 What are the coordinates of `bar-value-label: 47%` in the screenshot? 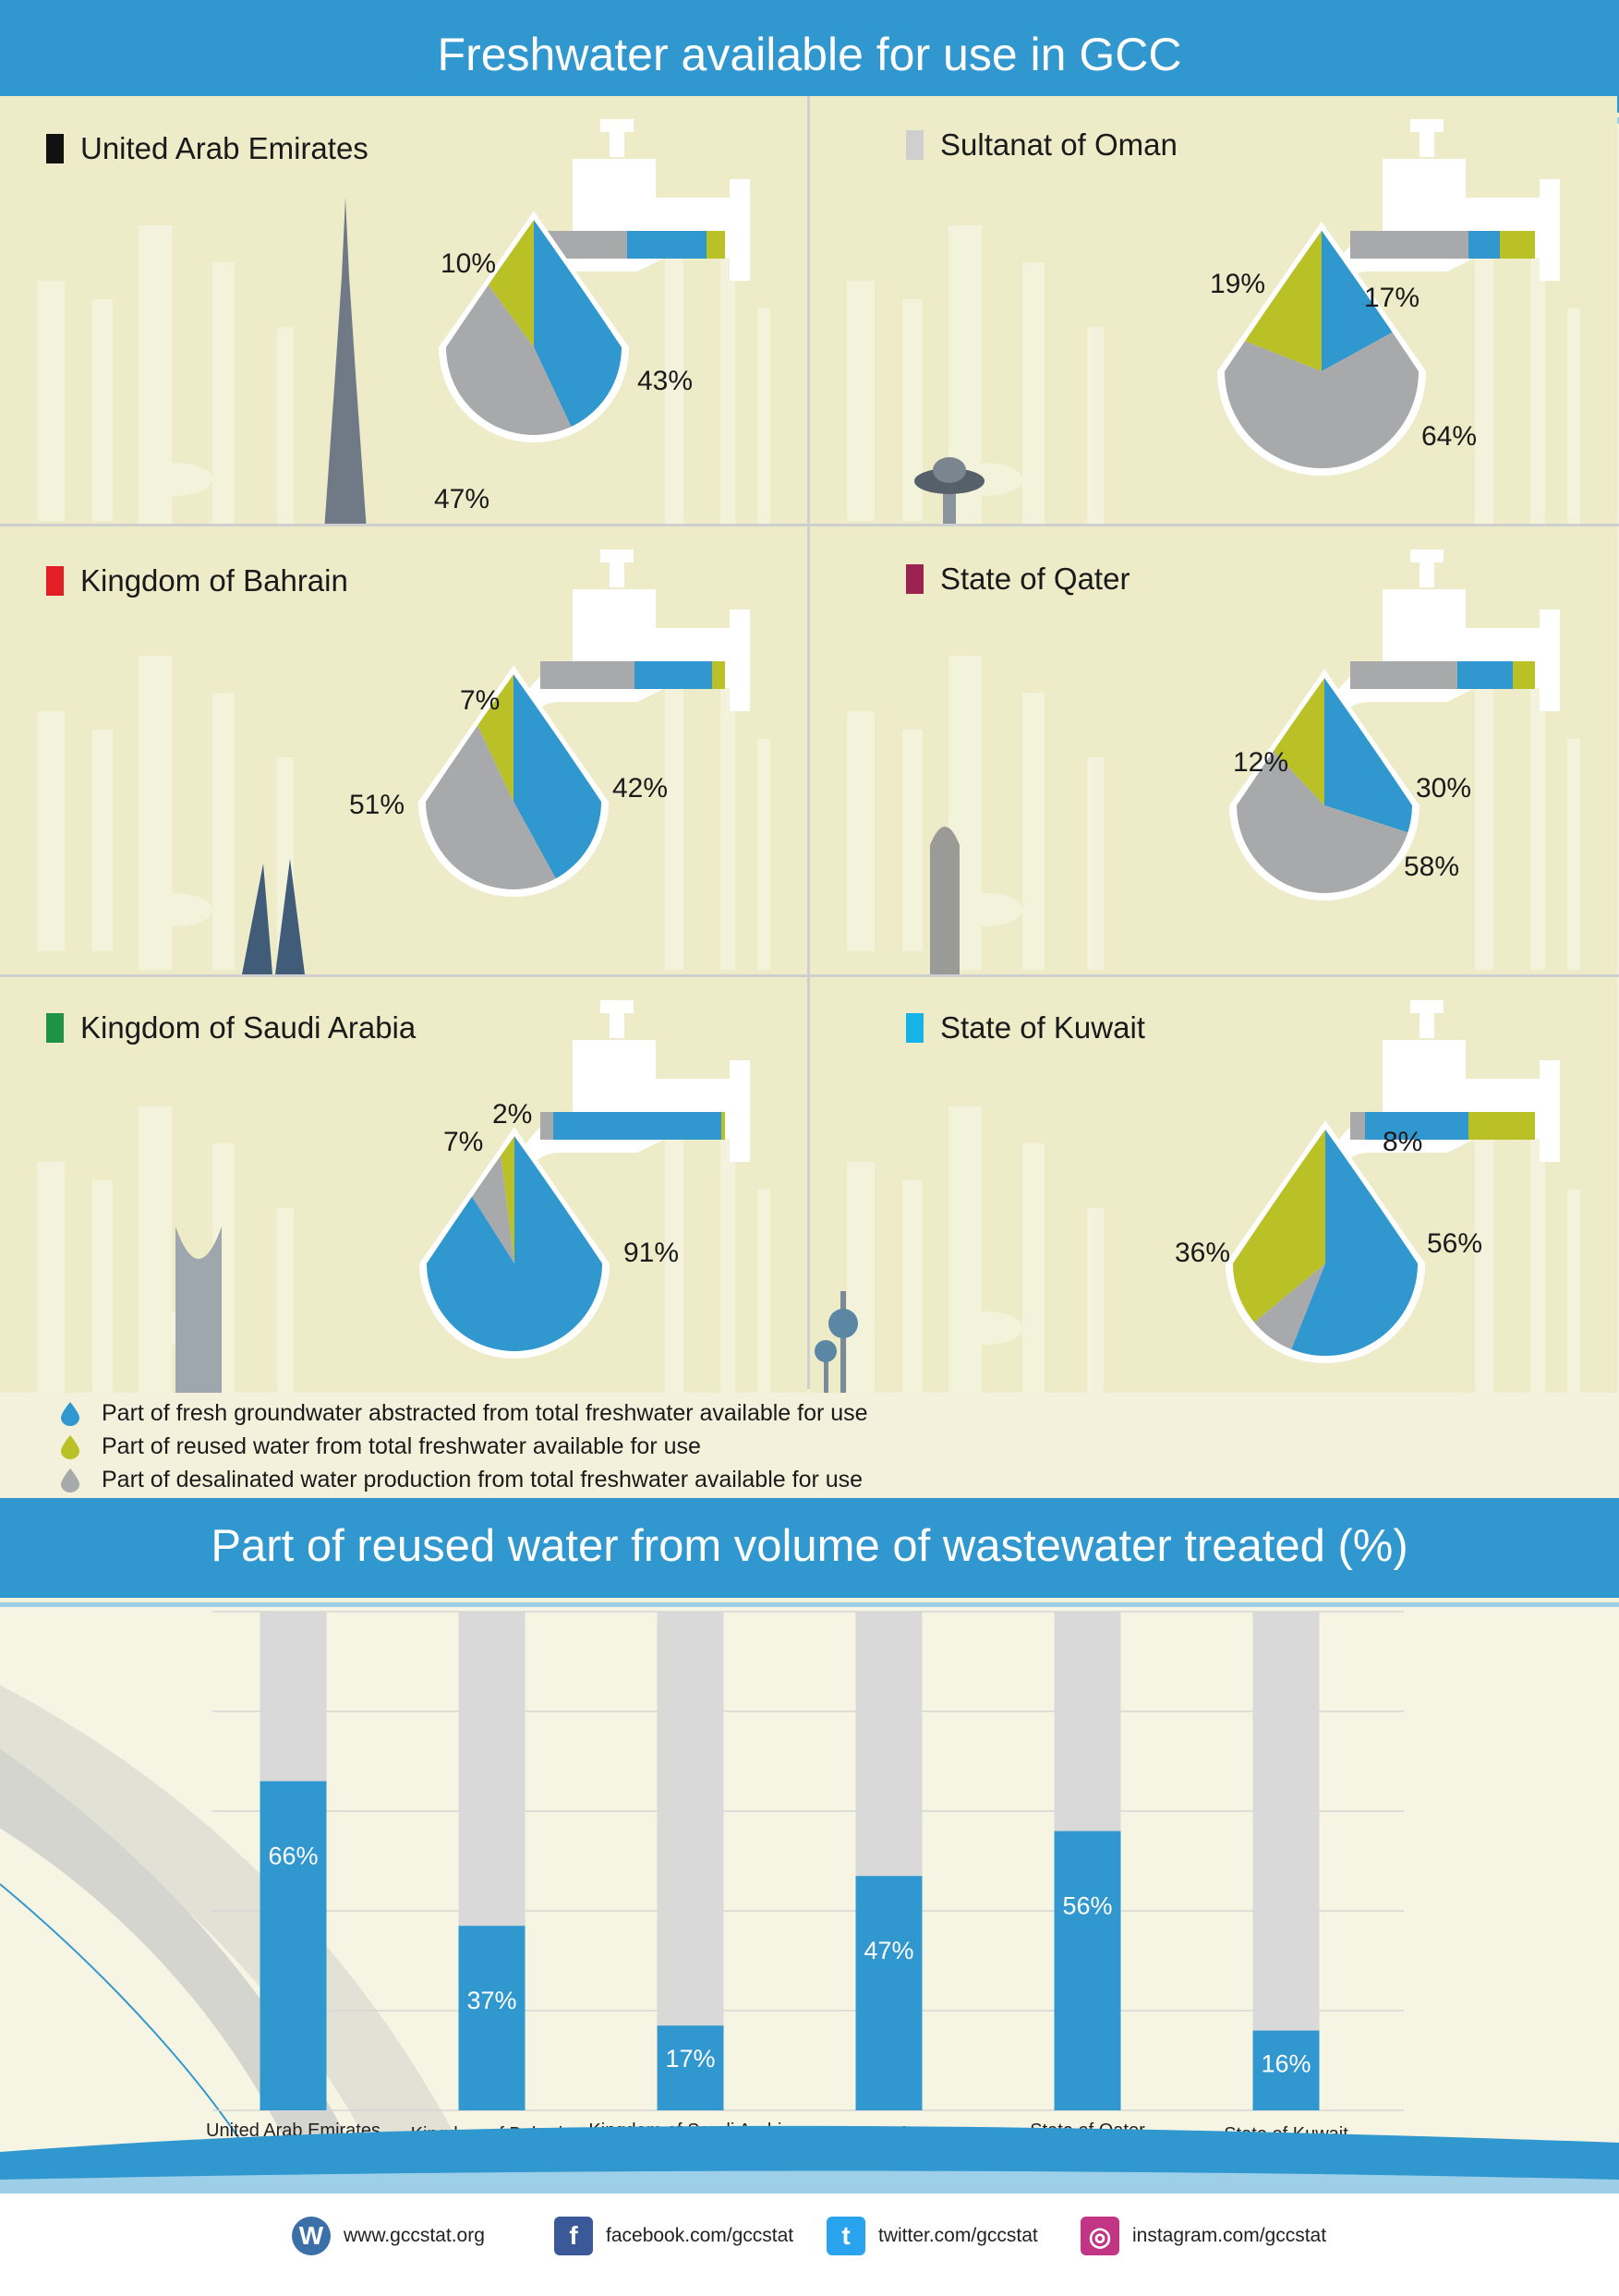 It's located at (888, 1950).